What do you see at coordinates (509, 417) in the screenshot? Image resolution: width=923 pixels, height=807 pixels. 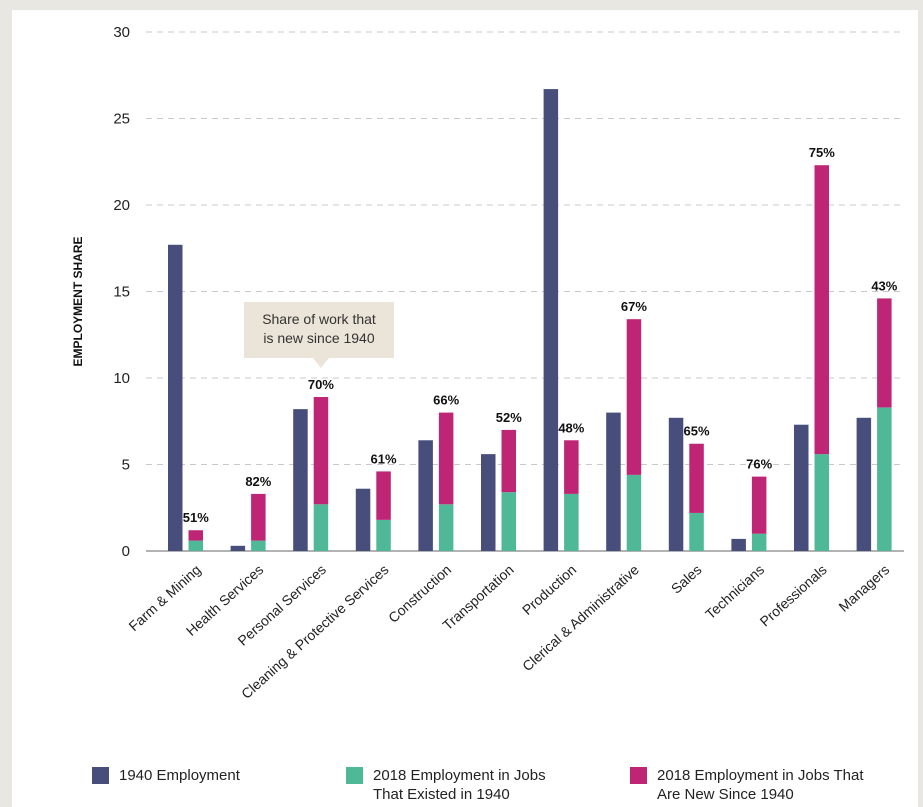 I see `pct-label-transportation: 52%` at bounding box center [509, 417].